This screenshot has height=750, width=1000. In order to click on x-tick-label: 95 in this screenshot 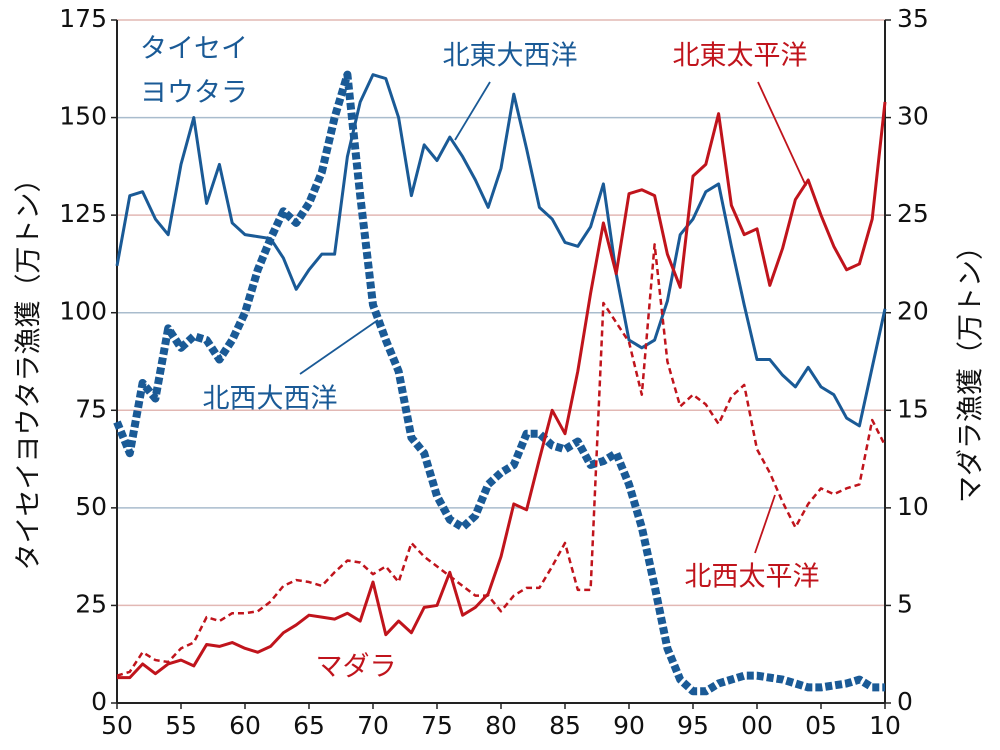, I will do `click(693, 725)`.